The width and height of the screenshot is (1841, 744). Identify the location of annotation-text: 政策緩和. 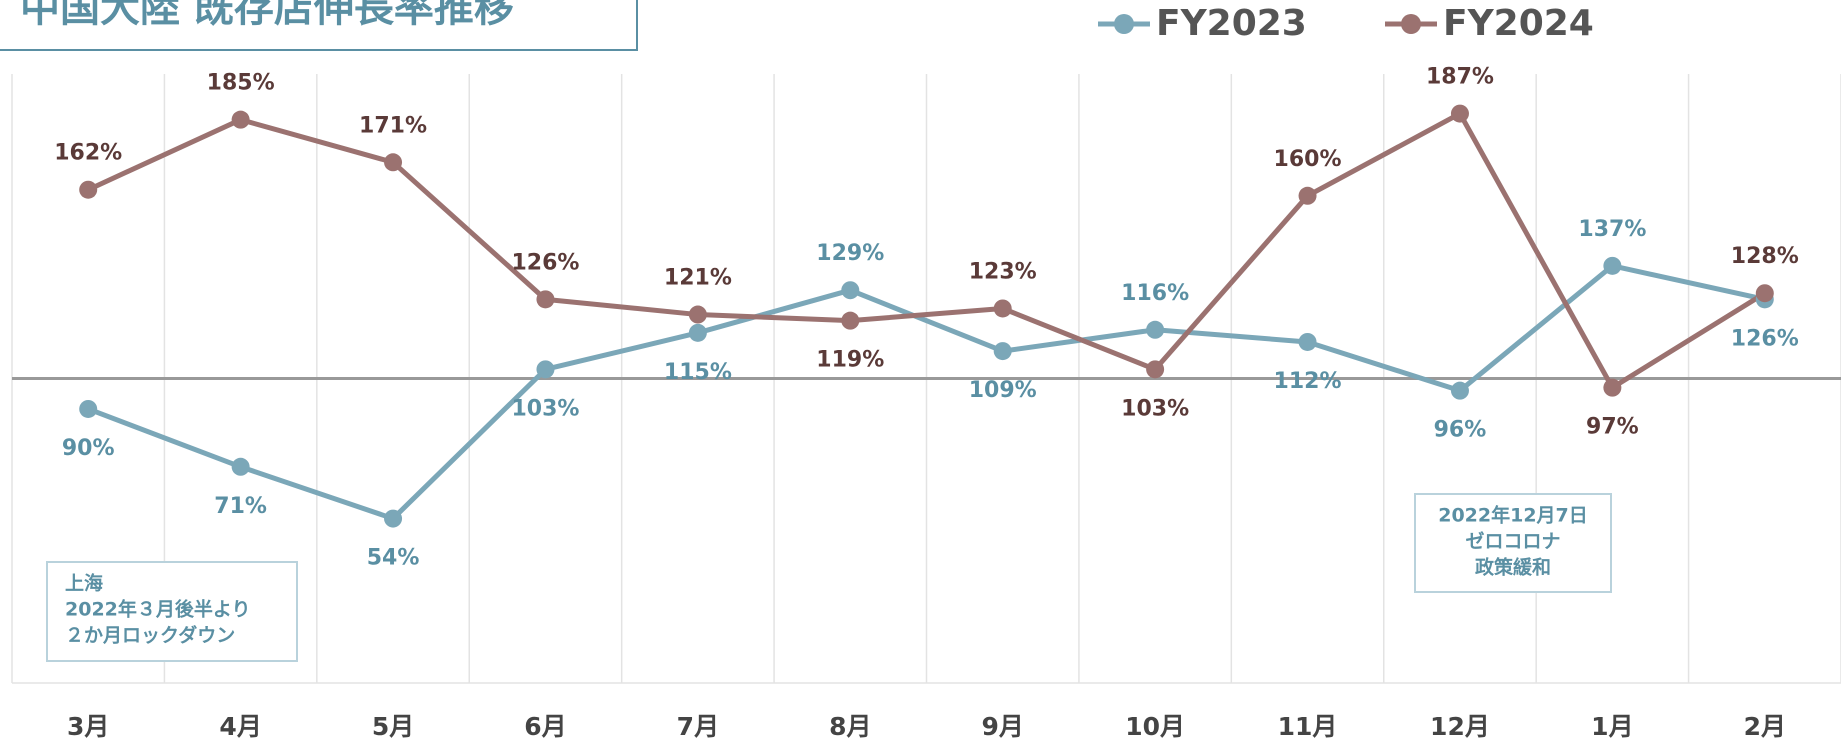
(1513, 567).